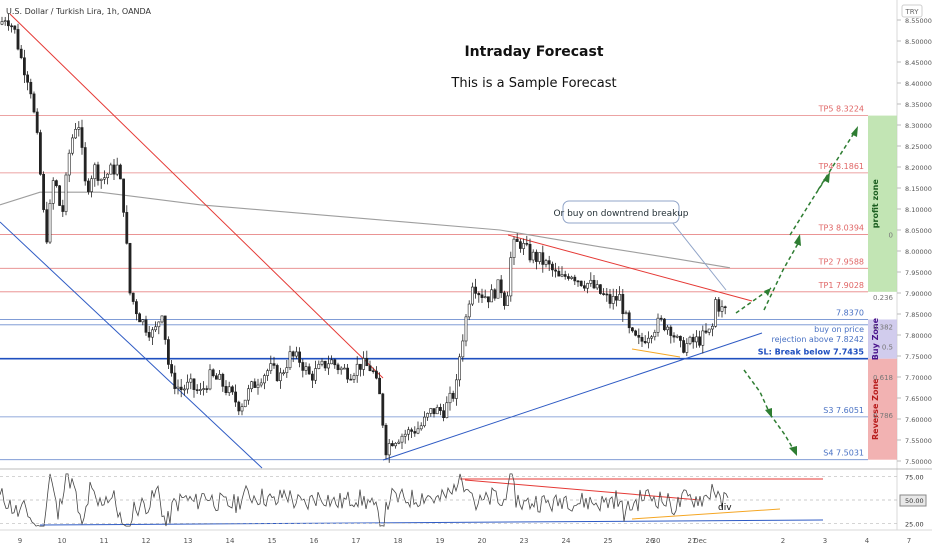 This screenshot has width=932, height=550. What do you see at coordinates (79, 11) in the screenshot?
I see `symbol-header: U.S. Dollar / Turkish Lira, 1h, OANDA` at bounding box center [79, 11].